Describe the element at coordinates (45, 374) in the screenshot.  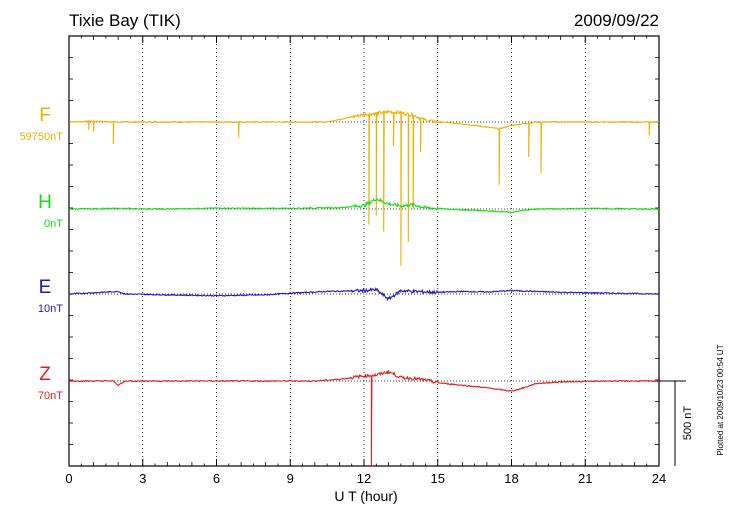
I see `series-name-z: Z` at that location.